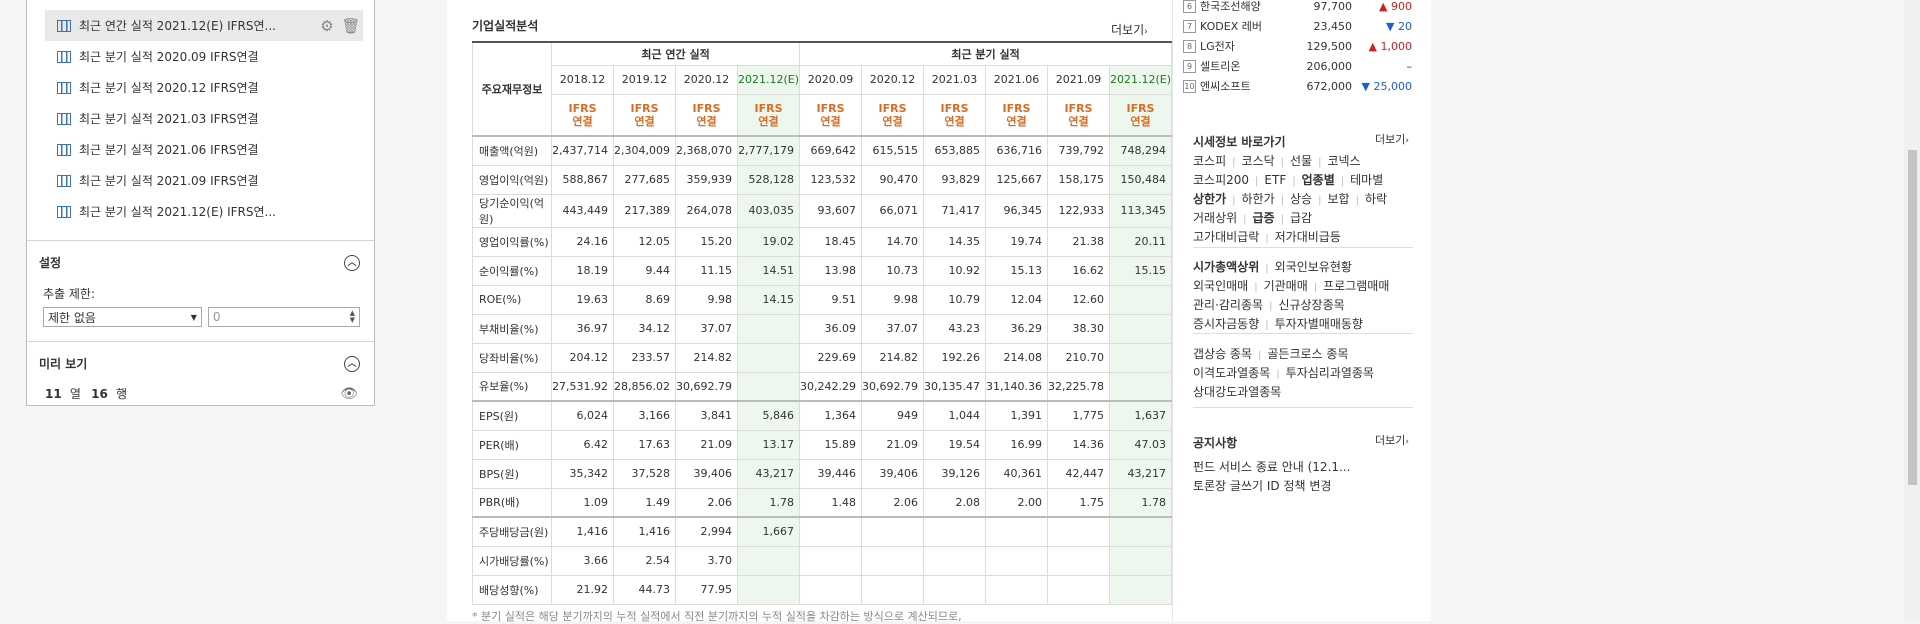  What do you see at coordinates (200, 283) in the screenshot?
I see `settings-section: 설정 ︿ 추출 제한: 제한 없음 ▼ 0 ▲ ▼` at bounding box center [200, 283].